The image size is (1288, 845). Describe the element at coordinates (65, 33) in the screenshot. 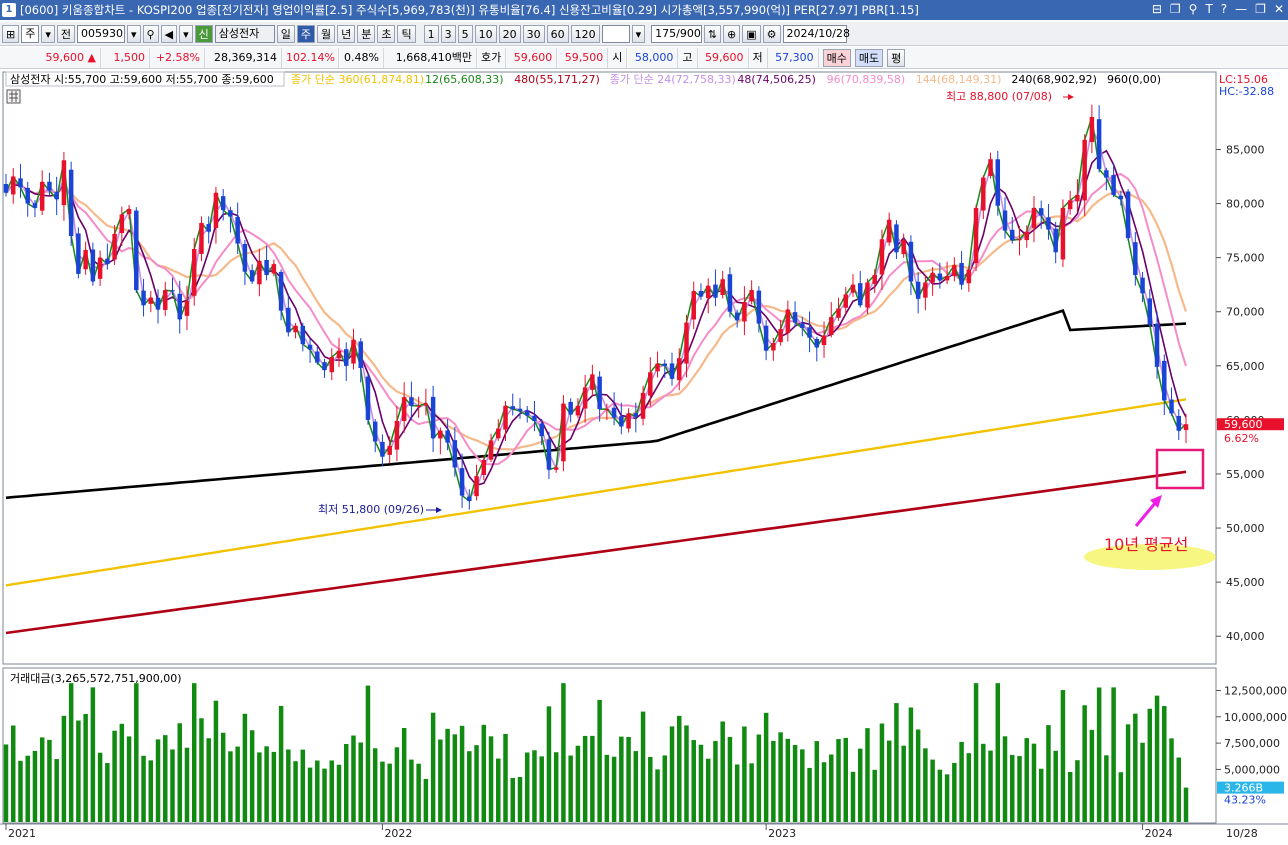

I see `market-sub-select: 전` at that location.